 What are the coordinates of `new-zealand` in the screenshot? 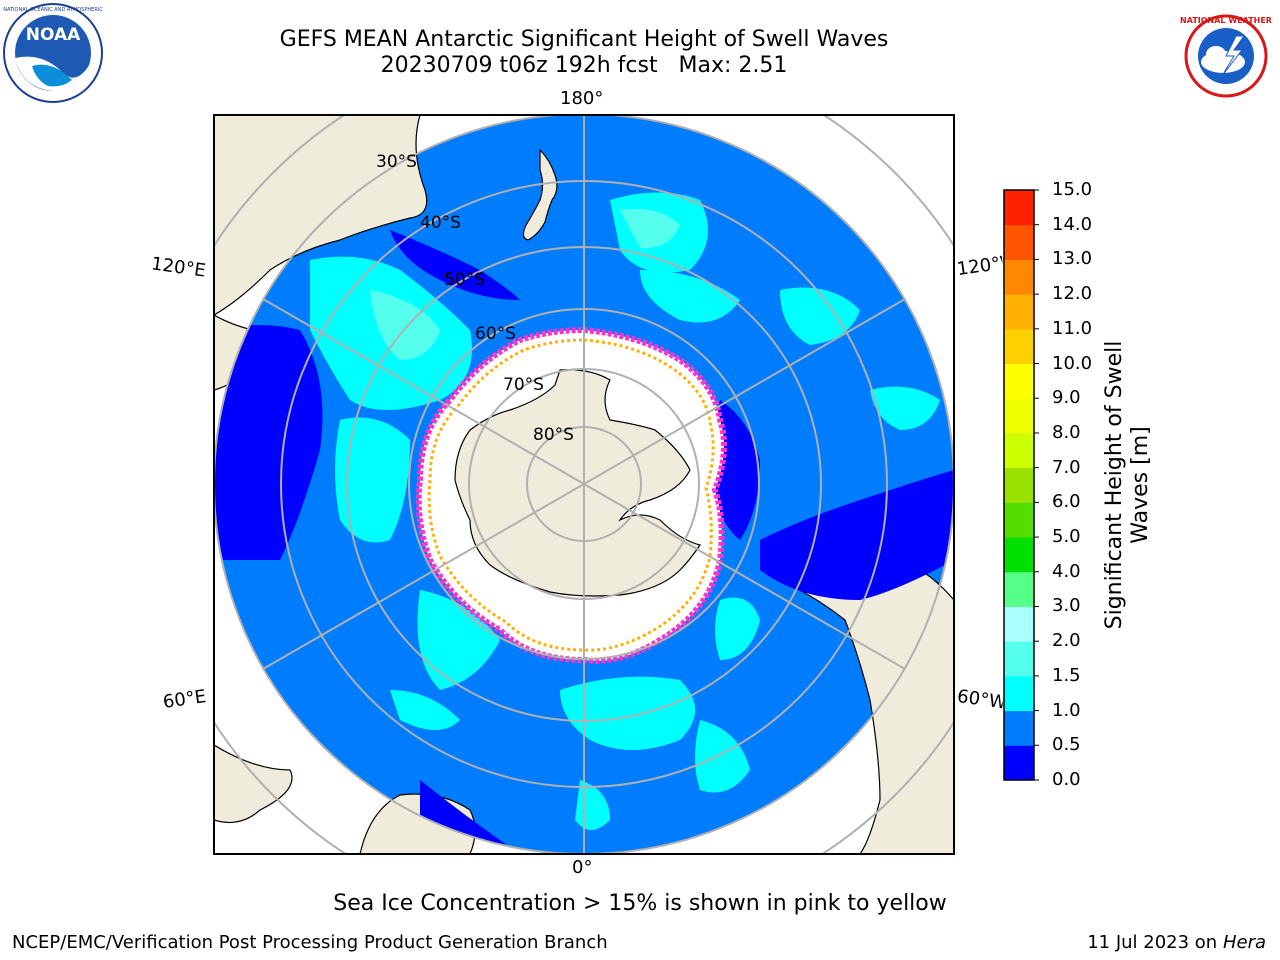 It's located at (540, 194).